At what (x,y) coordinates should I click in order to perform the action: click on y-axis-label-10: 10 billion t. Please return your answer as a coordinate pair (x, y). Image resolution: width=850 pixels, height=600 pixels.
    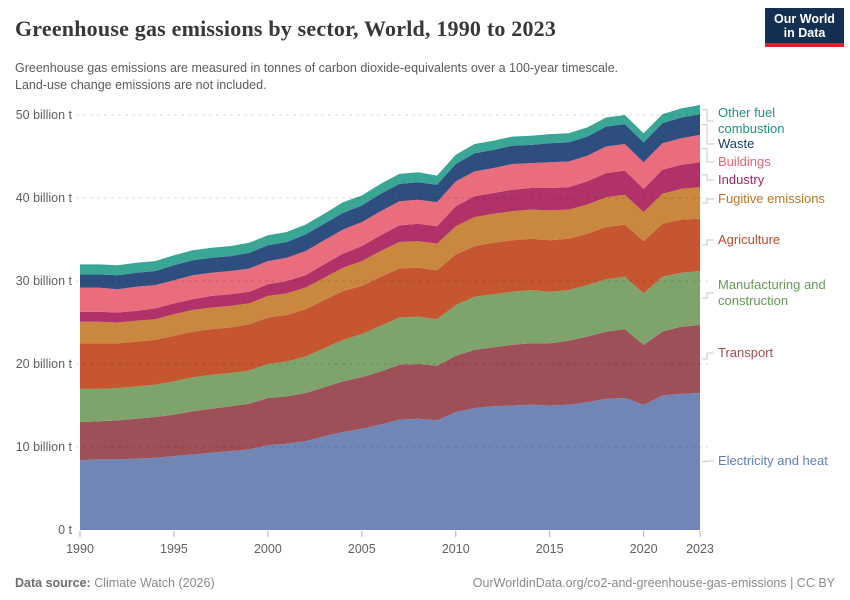
    Looking at the image, I should click on (43, 447).